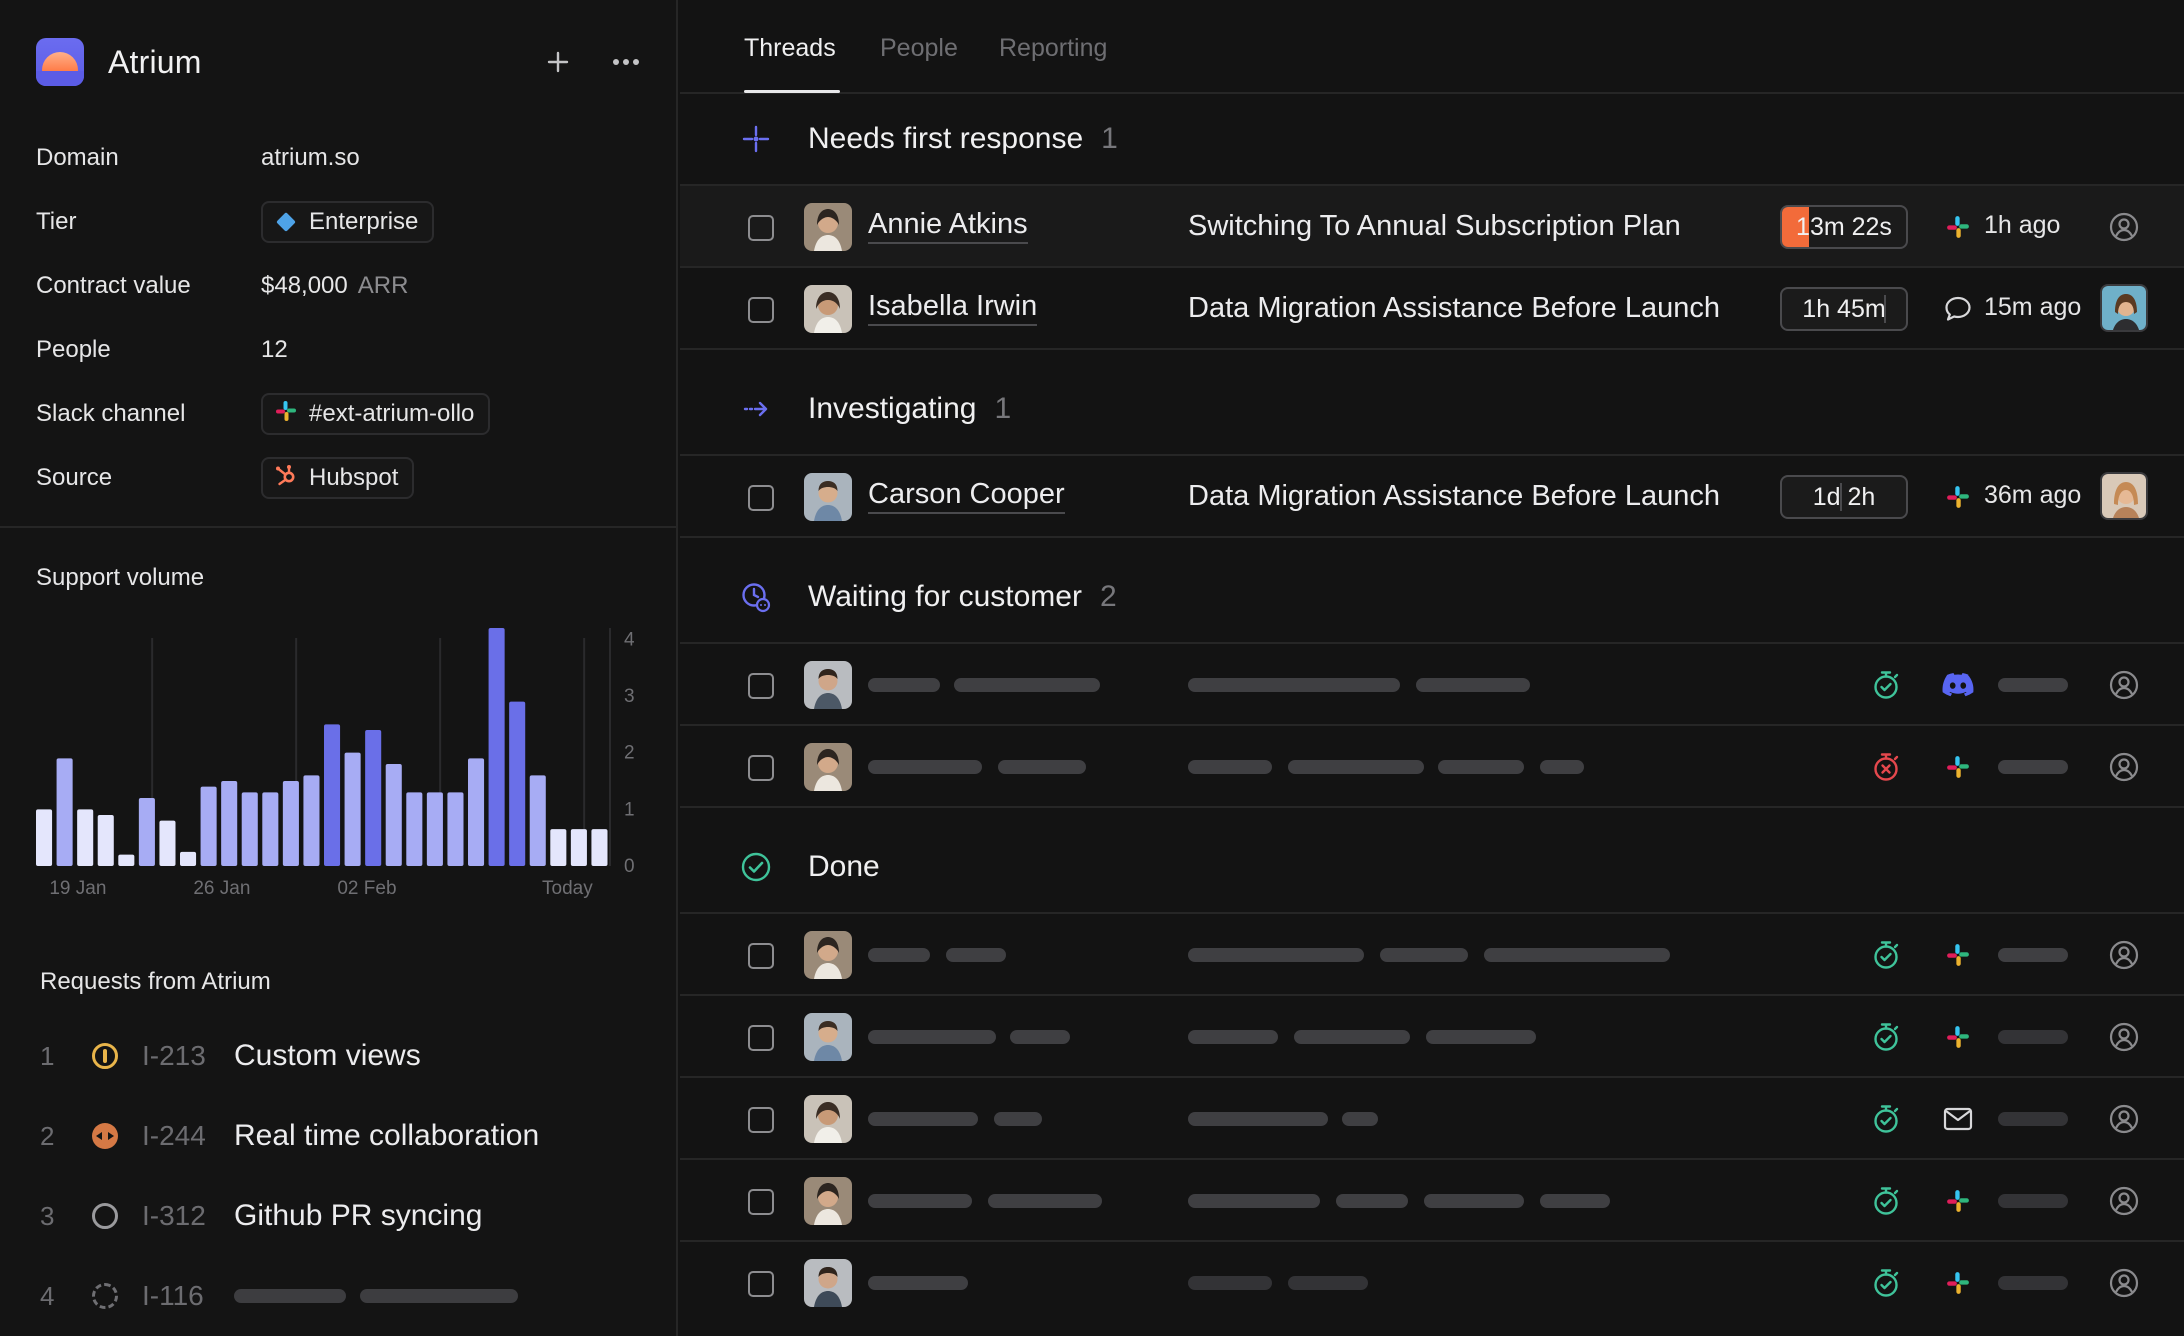 Image resolution: width=2184 pixels, height=1336 pixels. What do you see at coordinates (310, 157) in the screenshot?
I see `domain-value: atrium.so` at bounding box center [310, 157].